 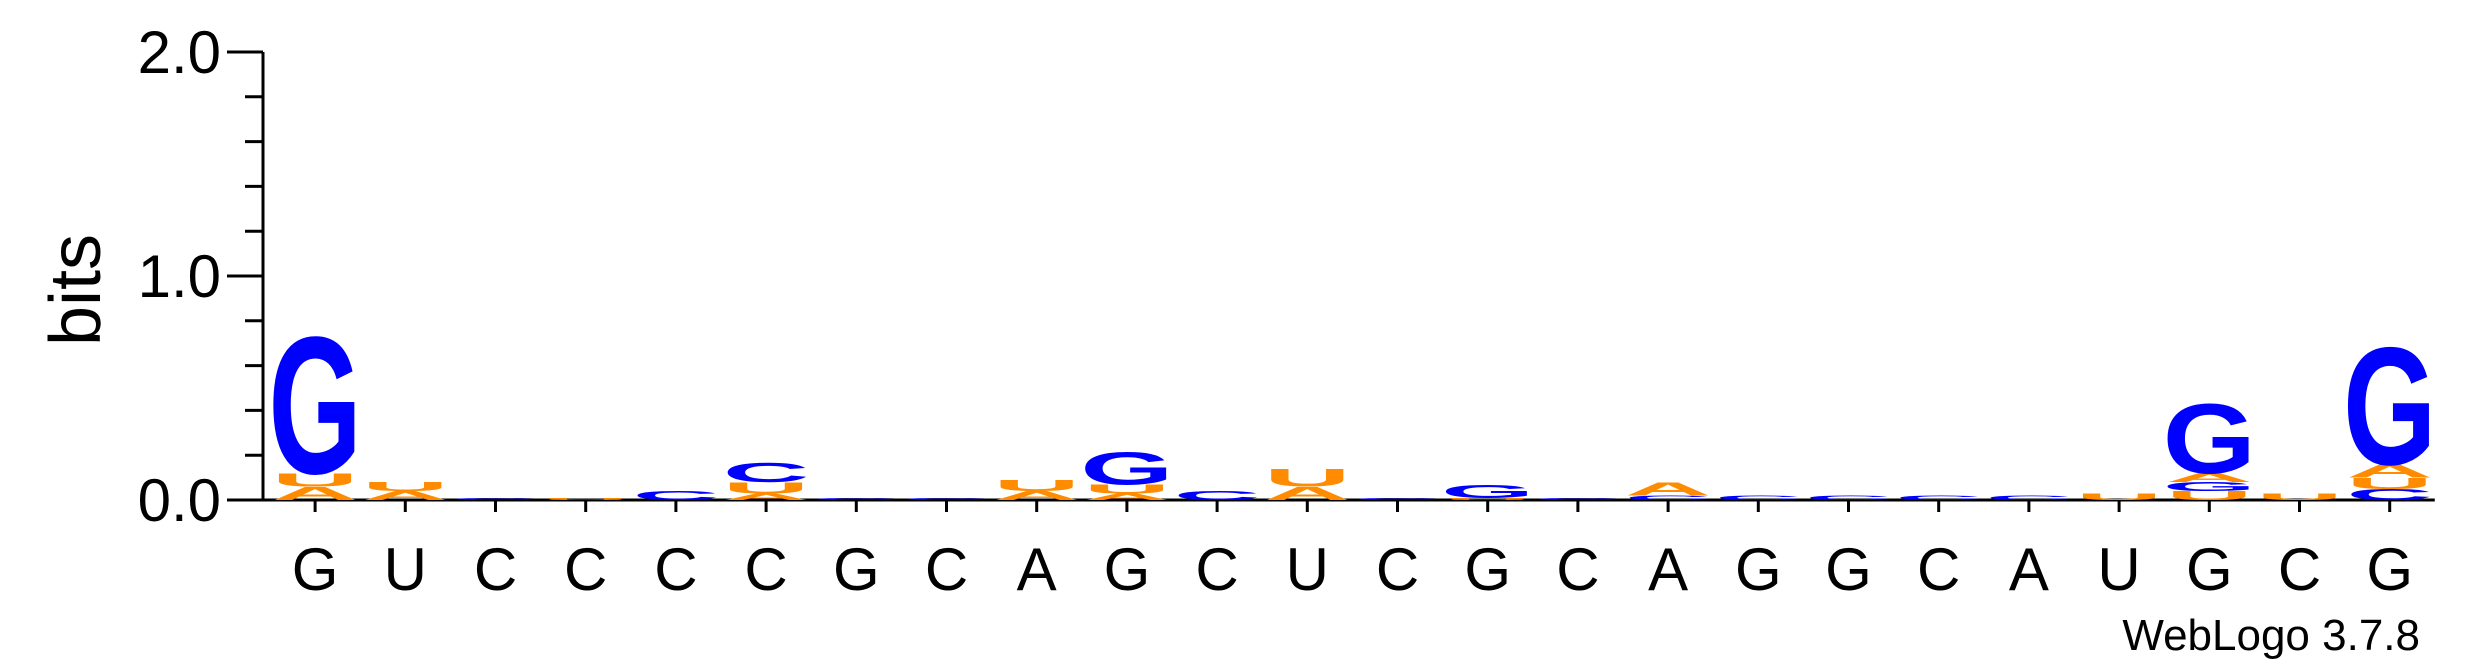 What do you see at coordinates (2271, 635) in the screenshot?
I see `weblogo-credit: WebLogo 3.7.8` at bounding box center [2271, 635].